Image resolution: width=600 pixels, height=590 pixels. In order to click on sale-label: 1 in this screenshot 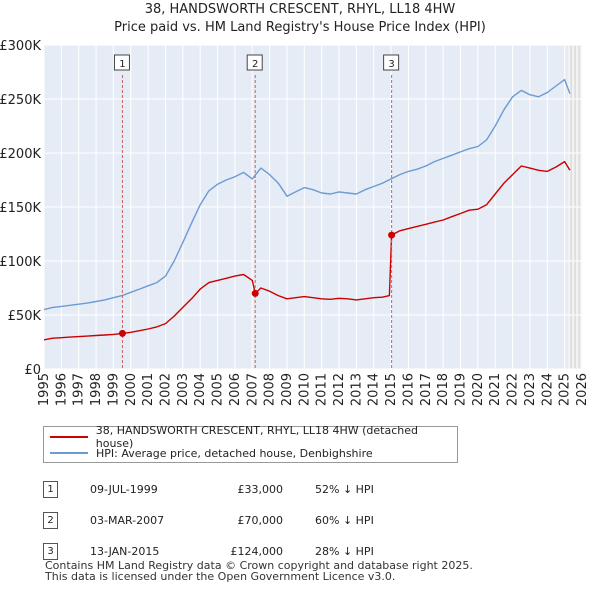, I will do `click(122, 64)`.